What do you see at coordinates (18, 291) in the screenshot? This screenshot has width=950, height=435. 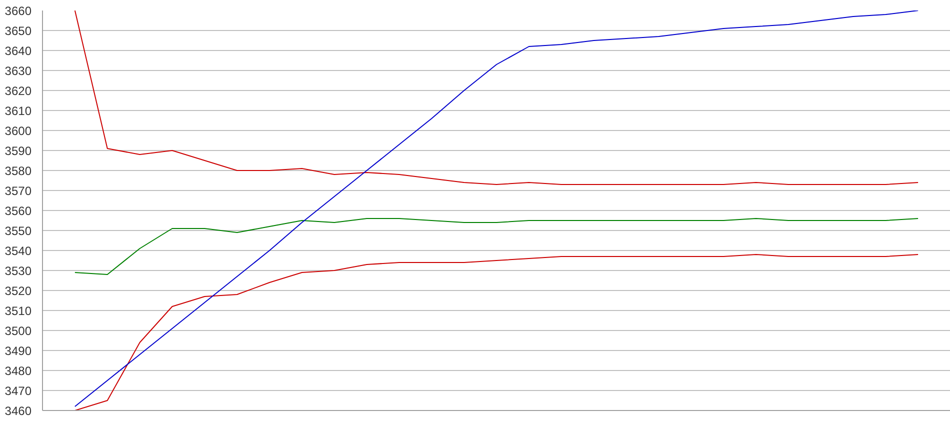 I see `y-tick-label: 3520` at bounding box center [18, 291].